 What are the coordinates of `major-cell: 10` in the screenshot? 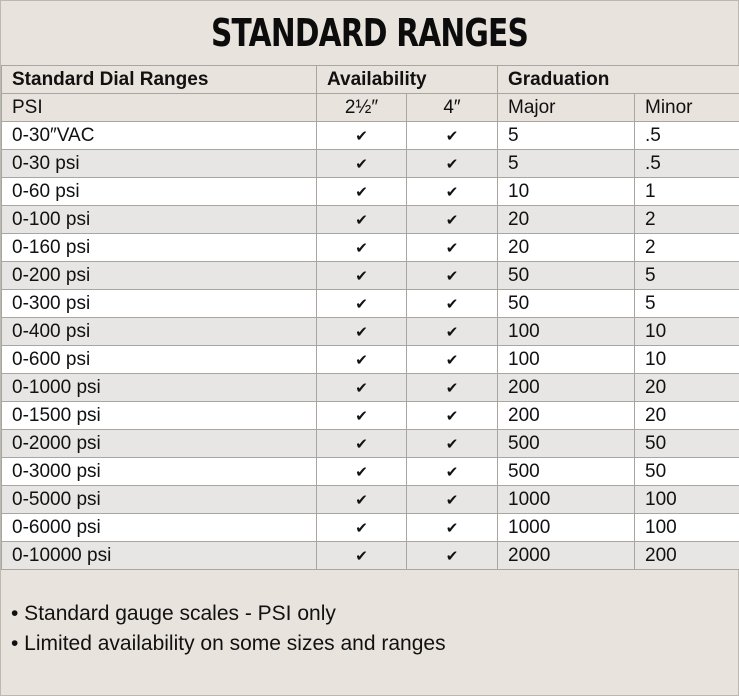 It's located at (566, 191).